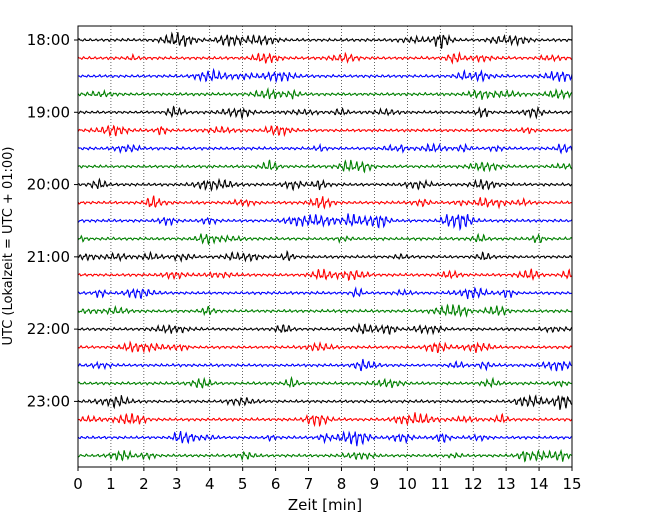 The height and width of the screenshot is (520, 650). I want to click on y-axis-ticks: 18:00 19:00 20:00 21:00 22:00 23:00, so click(52, 220).